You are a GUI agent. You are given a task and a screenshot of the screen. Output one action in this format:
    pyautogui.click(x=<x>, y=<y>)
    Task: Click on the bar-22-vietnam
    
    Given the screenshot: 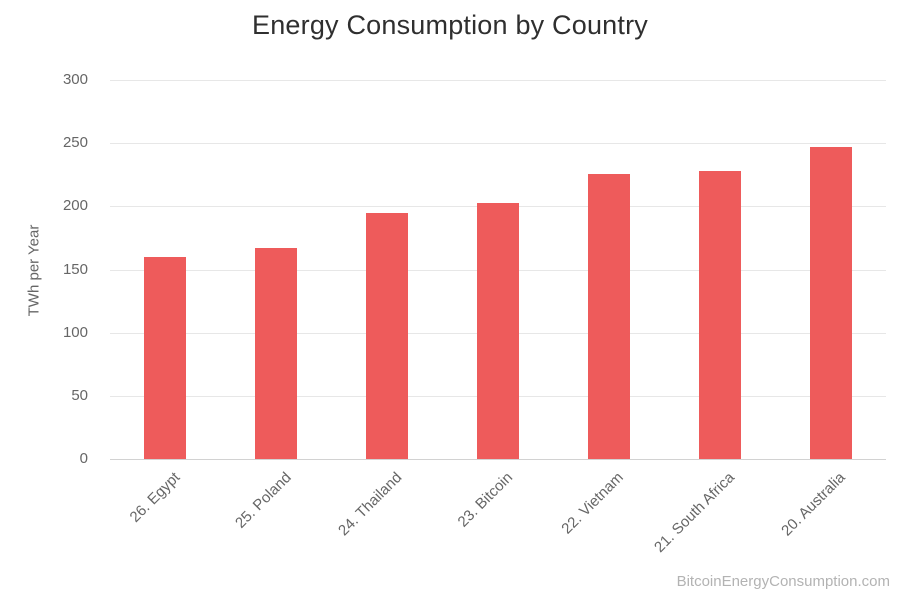 What is the action you would take?
    pyautogui.click(x=608, y=316)
    